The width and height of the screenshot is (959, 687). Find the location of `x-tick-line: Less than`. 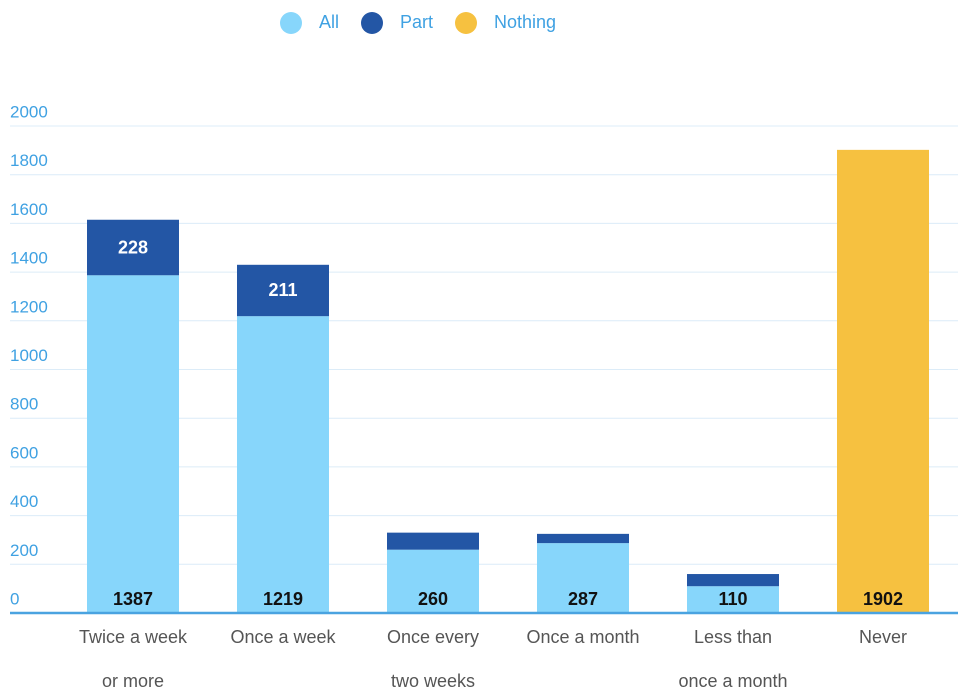

x-tick-line: Less than is located at coordinates (733, 637).